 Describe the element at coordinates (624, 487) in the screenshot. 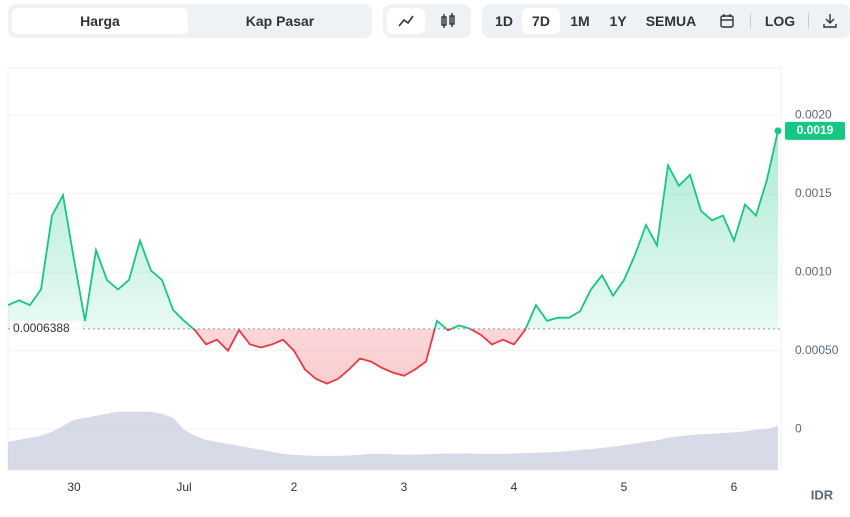

I see `x-tick-label: 5` at that location.